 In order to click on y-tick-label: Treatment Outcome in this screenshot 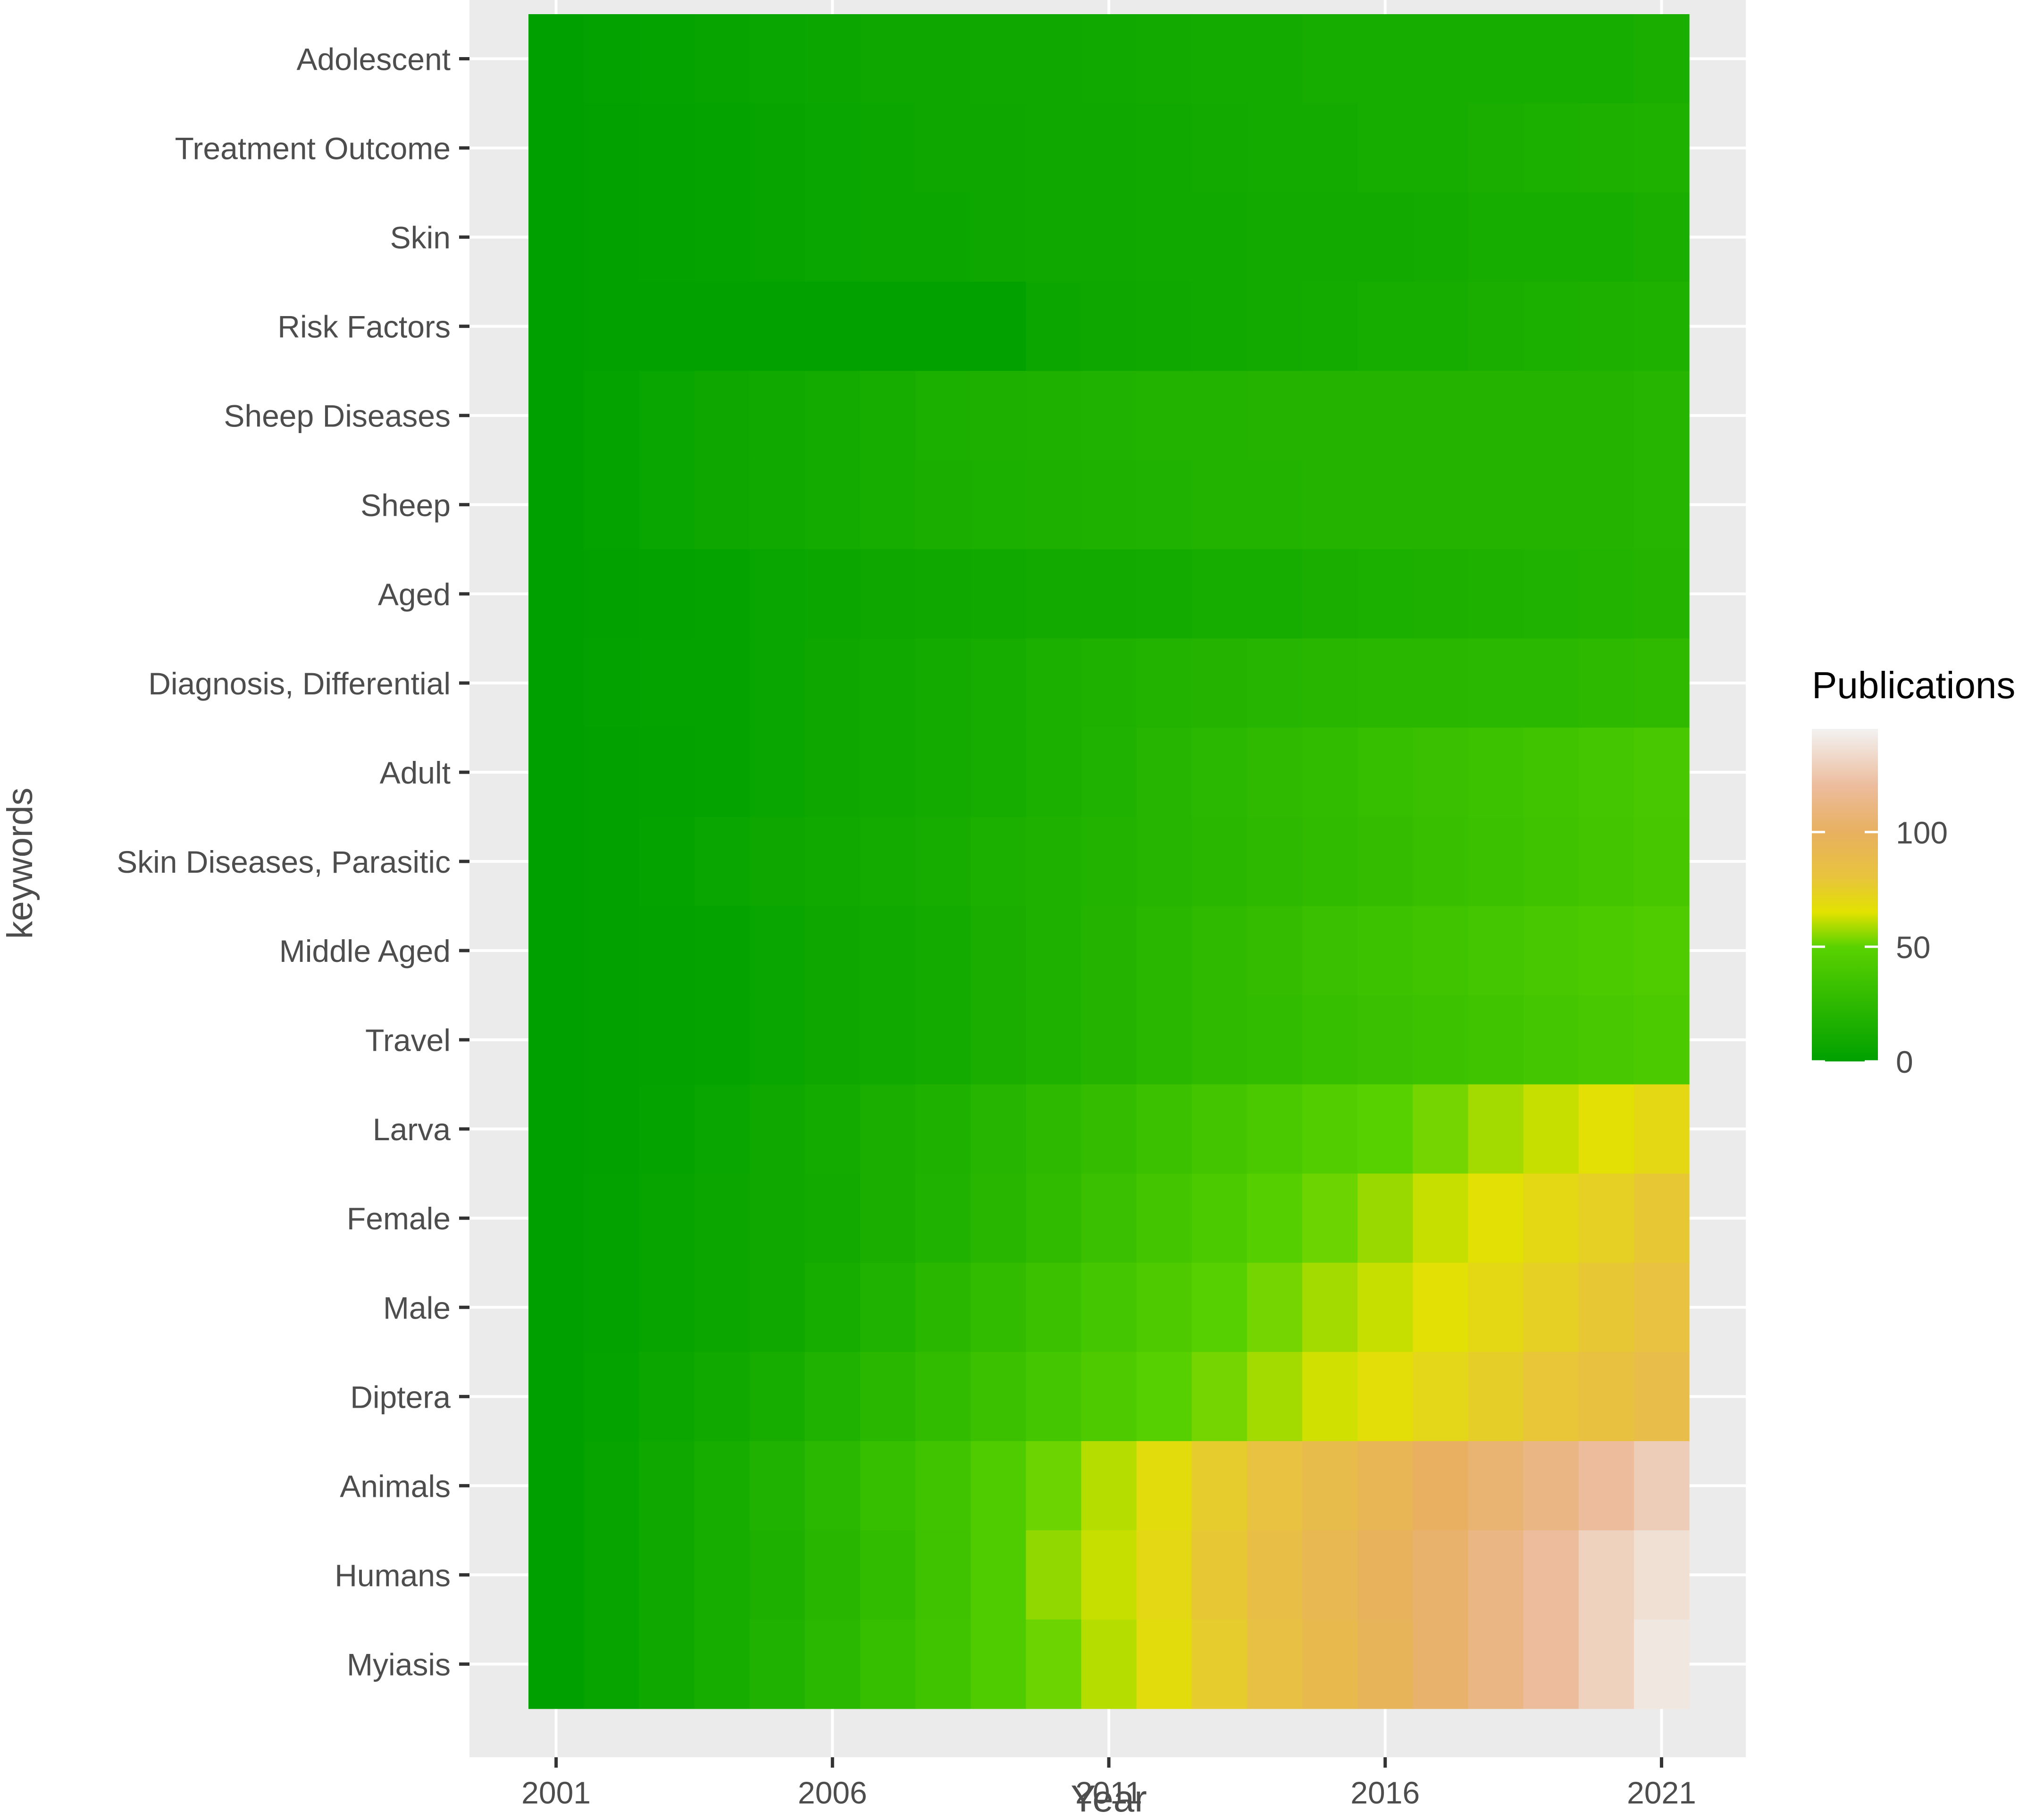, I will do `click(313, 149)`.